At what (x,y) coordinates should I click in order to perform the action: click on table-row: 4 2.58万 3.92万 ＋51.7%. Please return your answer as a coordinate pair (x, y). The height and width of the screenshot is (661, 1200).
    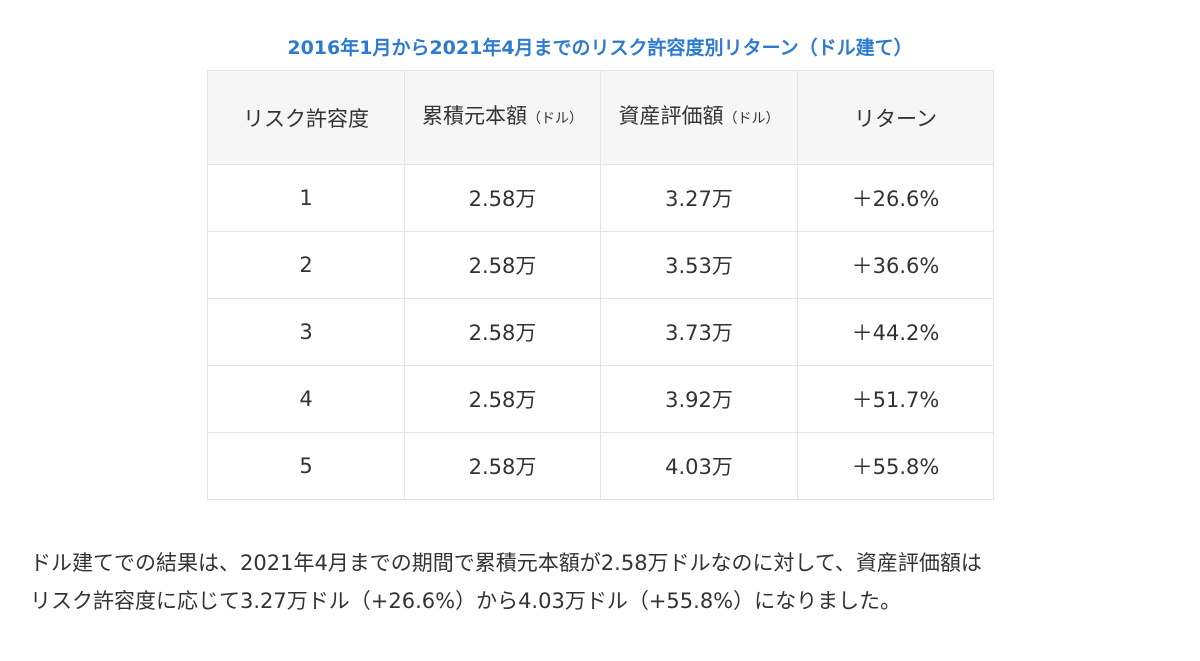
    Looking at the image, I should click on (600, 399).